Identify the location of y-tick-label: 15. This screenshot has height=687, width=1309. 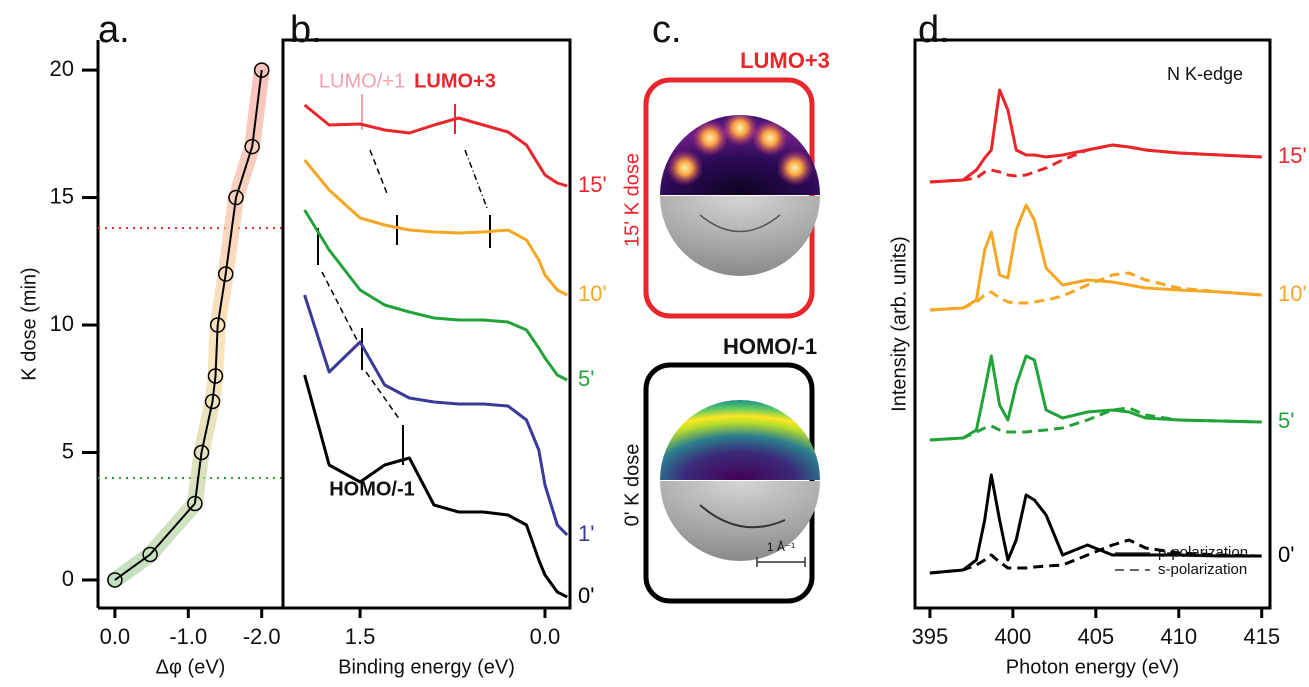
(62, 195).